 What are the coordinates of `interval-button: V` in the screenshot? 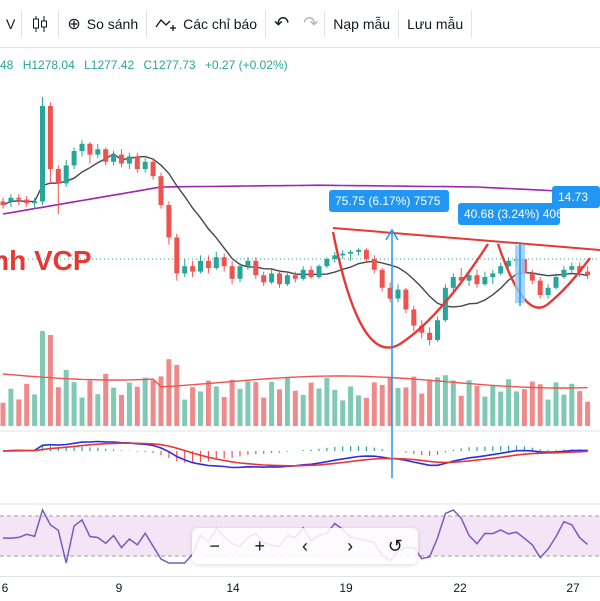 It's located at (10, 24).